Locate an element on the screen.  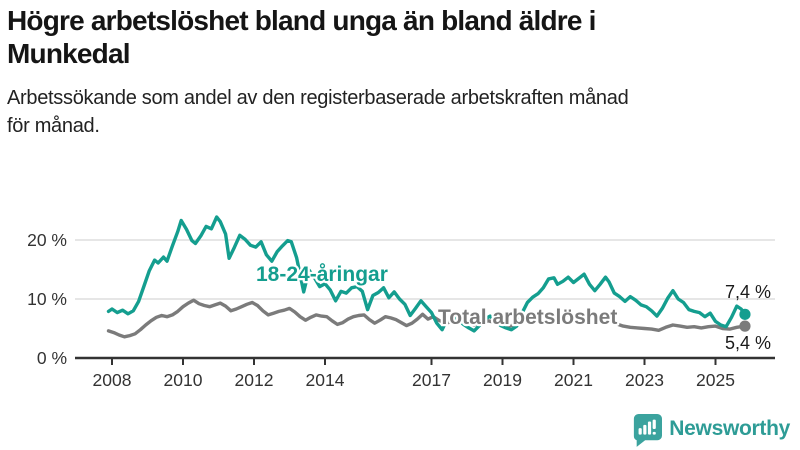
series-label-1: Total arbetslöshet is located at coordinates (527, 317).